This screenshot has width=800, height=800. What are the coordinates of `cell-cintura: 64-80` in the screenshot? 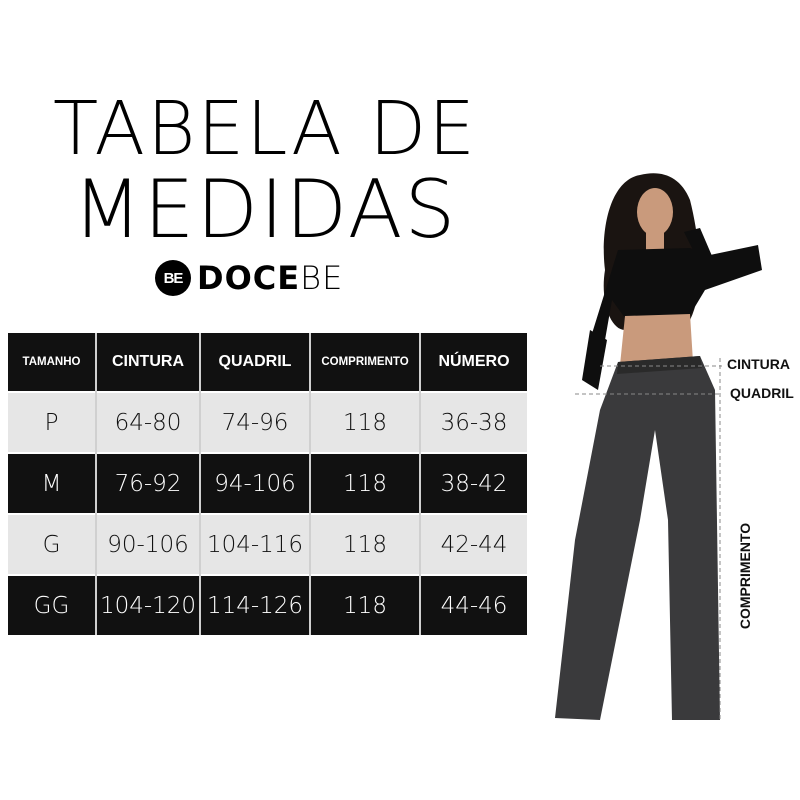 It's located at (147, 422).